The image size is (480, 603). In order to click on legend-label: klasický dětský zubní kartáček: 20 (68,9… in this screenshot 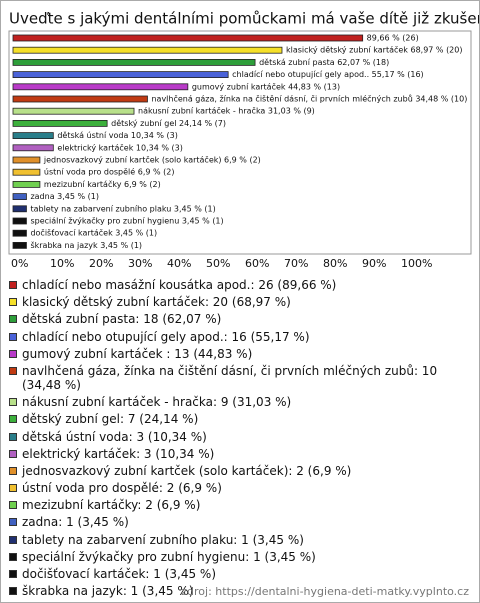, I will do `click(156, 302)`.